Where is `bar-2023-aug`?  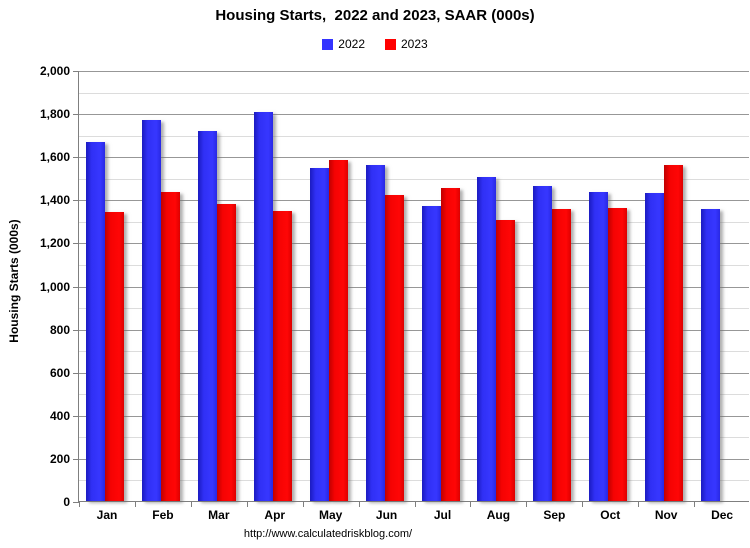
bar-2023-aug is located at coordinates (506, 360).